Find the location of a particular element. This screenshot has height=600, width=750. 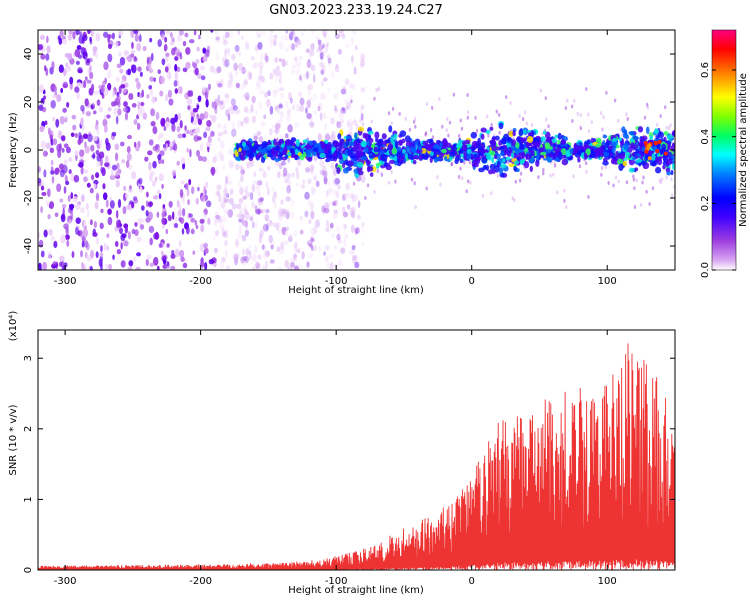

colorbar-tick-label: 0.6 is located at coordinates (705, 70).